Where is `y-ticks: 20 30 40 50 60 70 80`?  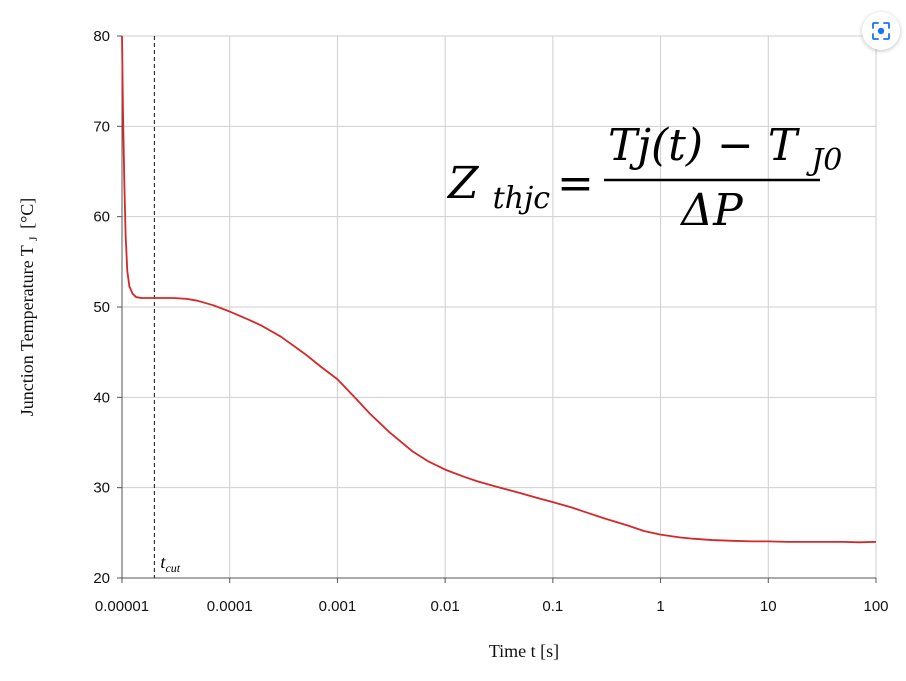
y-ticks: 20 30 40 50 60 70 80 is located at coordinates (107, 307).